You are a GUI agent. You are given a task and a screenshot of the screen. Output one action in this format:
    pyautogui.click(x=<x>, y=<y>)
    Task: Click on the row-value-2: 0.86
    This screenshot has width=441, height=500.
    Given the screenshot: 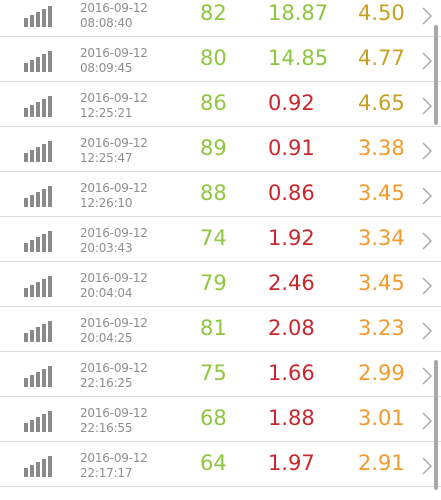 What is the action you would take?
    pyautogui.click(x=291, y=193)
    